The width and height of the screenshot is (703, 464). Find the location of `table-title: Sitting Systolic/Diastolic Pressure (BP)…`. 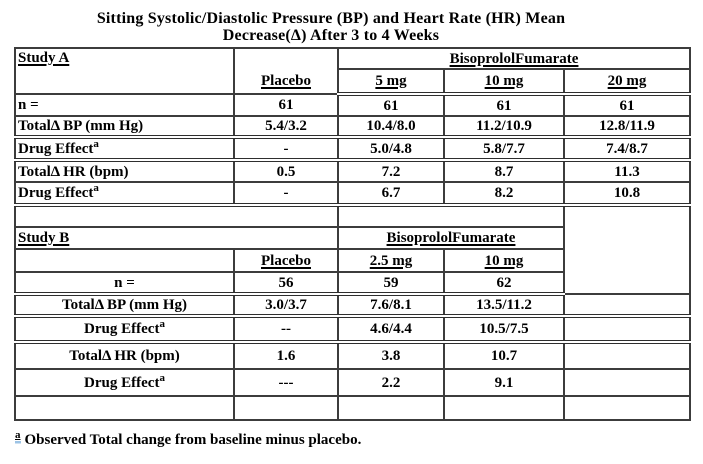

table-title: Sitting Systolic/Diastolic Pressure (BP)… is located at coordinates (331, 22).